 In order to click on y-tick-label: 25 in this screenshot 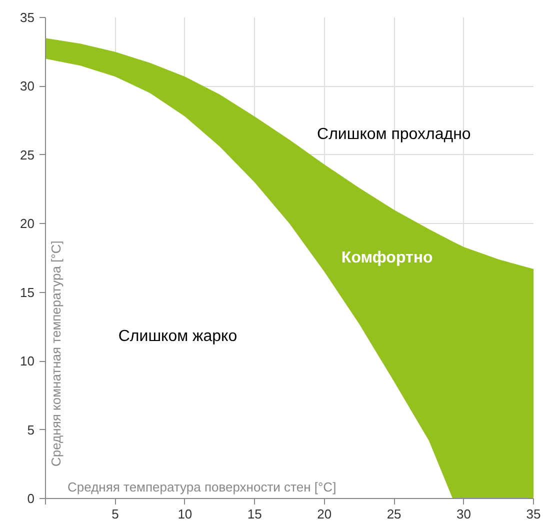, I will do `click(27, 154)`.